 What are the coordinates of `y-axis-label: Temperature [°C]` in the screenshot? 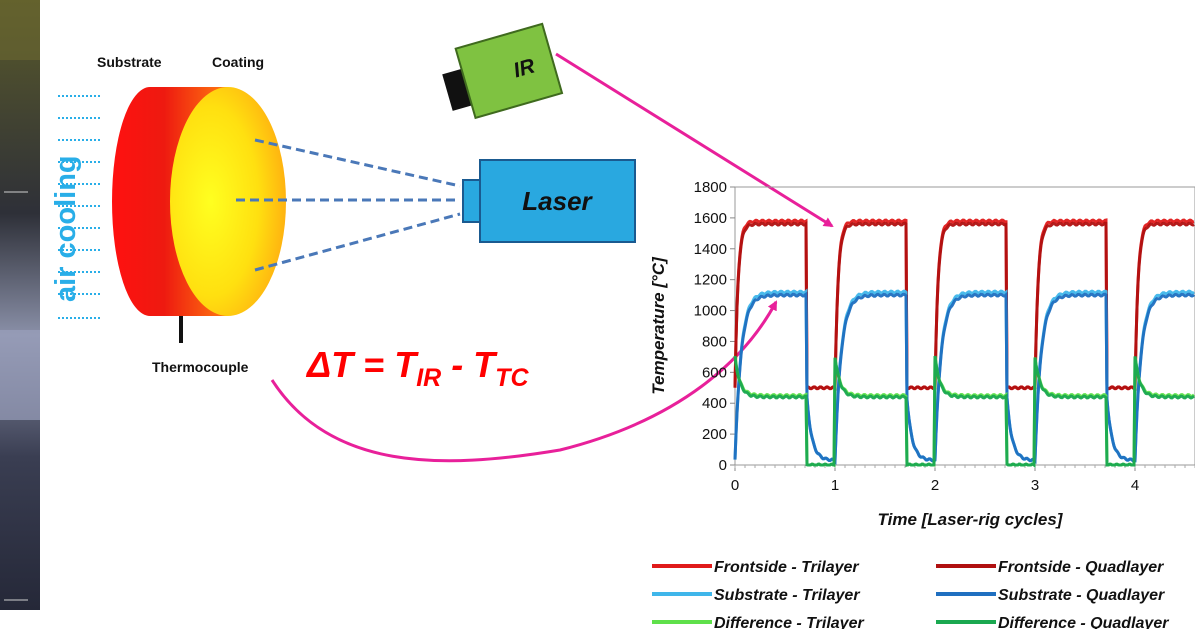 It's located at (658, 325).